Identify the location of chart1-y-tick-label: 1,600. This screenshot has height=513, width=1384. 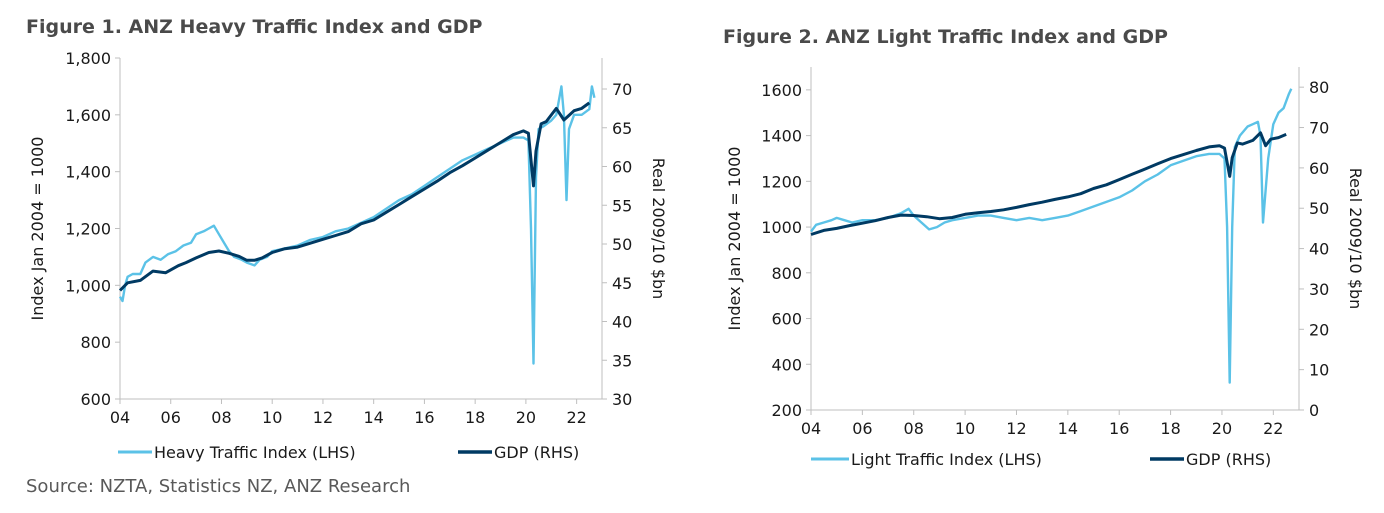
(88, 115).